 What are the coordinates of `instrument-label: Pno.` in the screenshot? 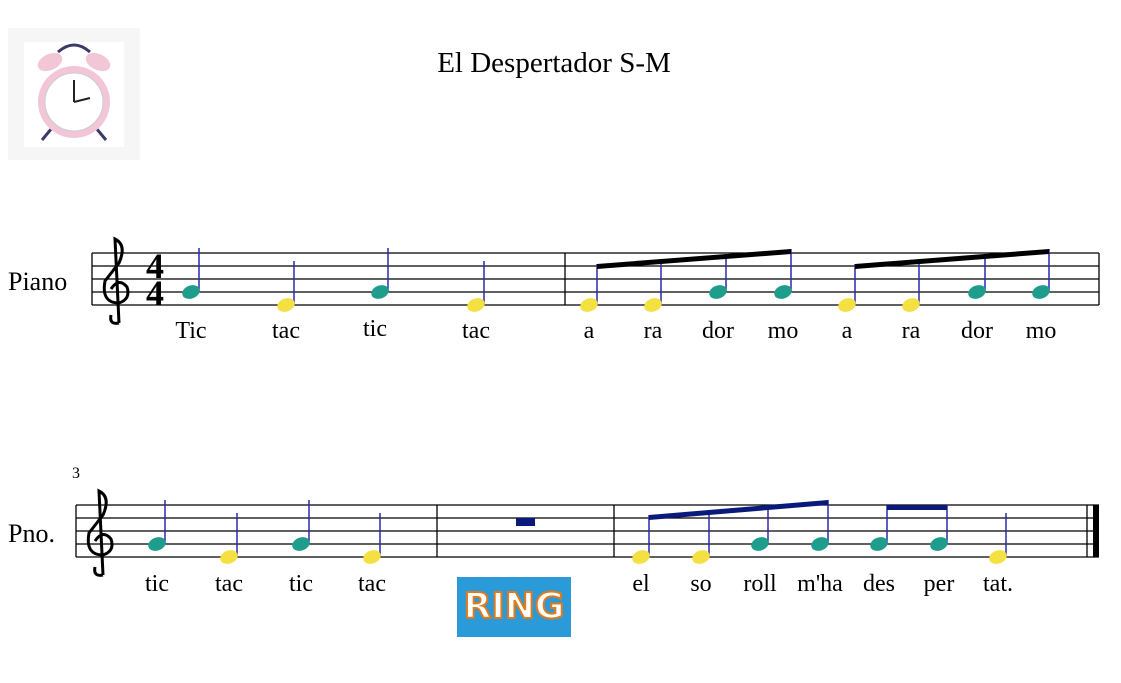 It's located at (31, 533).